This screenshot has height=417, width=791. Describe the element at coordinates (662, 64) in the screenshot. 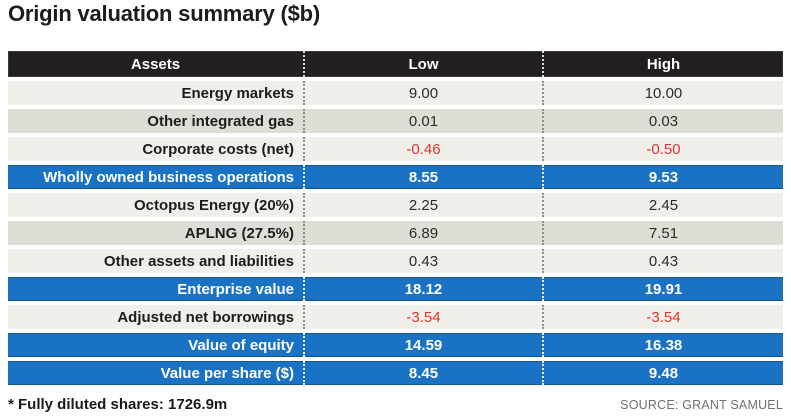

I see `column-header-high: High` at that location.